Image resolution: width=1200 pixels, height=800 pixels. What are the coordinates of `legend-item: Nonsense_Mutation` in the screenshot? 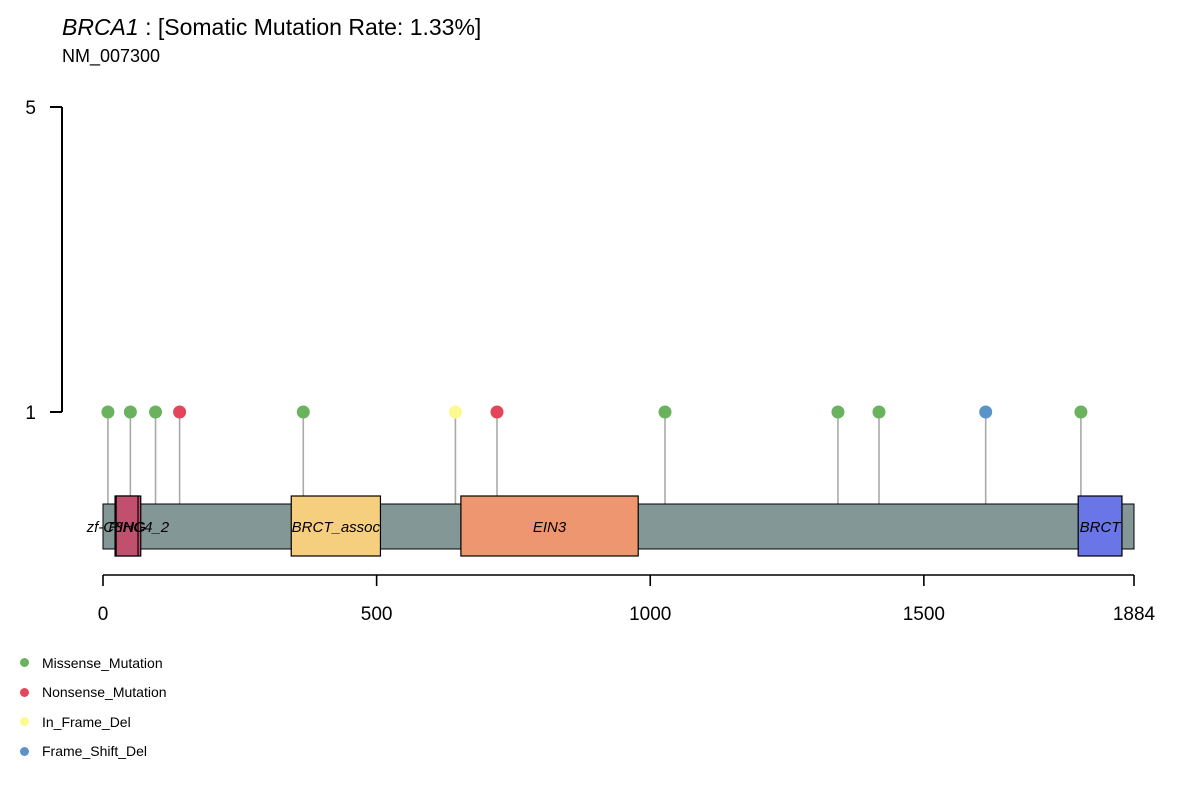 It's located at (93, 693).